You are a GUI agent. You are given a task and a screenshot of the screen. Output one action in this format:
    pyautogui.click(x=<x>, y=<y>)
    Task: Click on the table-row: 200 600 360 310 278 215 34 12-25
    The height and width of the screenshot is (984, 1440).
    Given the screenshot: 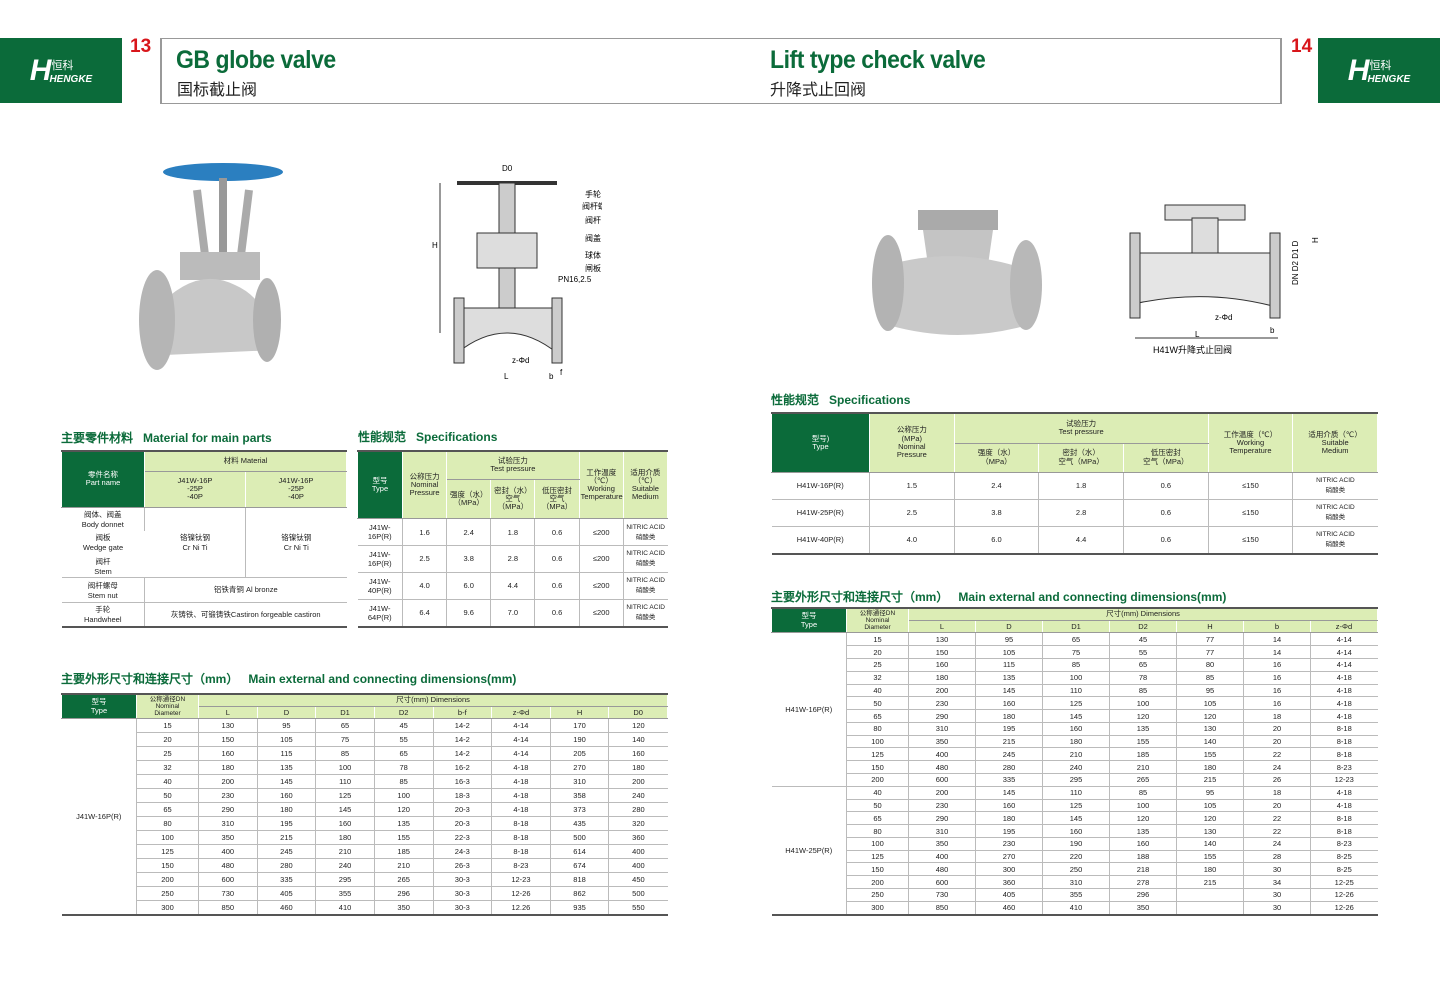 What is the action you would take?
    pyautogui.click(x=1075, y=882)
    